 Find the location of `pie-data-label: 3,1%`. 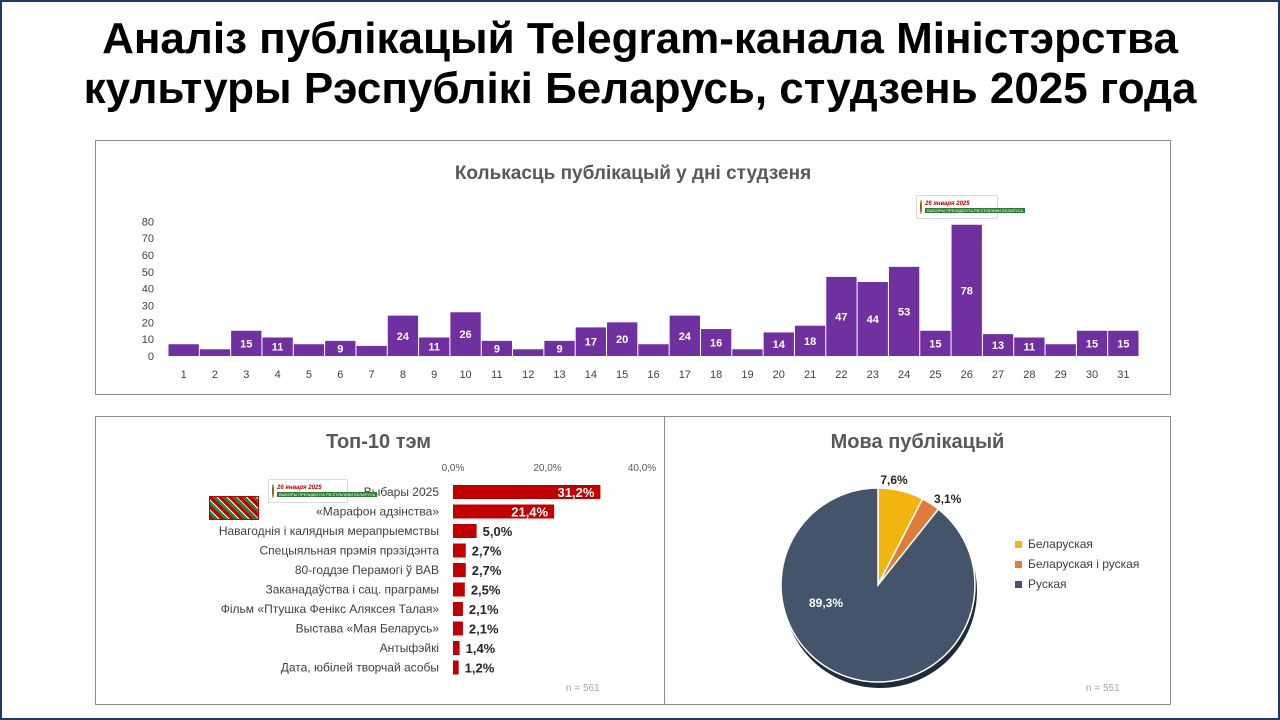

pie-data-label: 3,1% is located at coordinates (948, 499).